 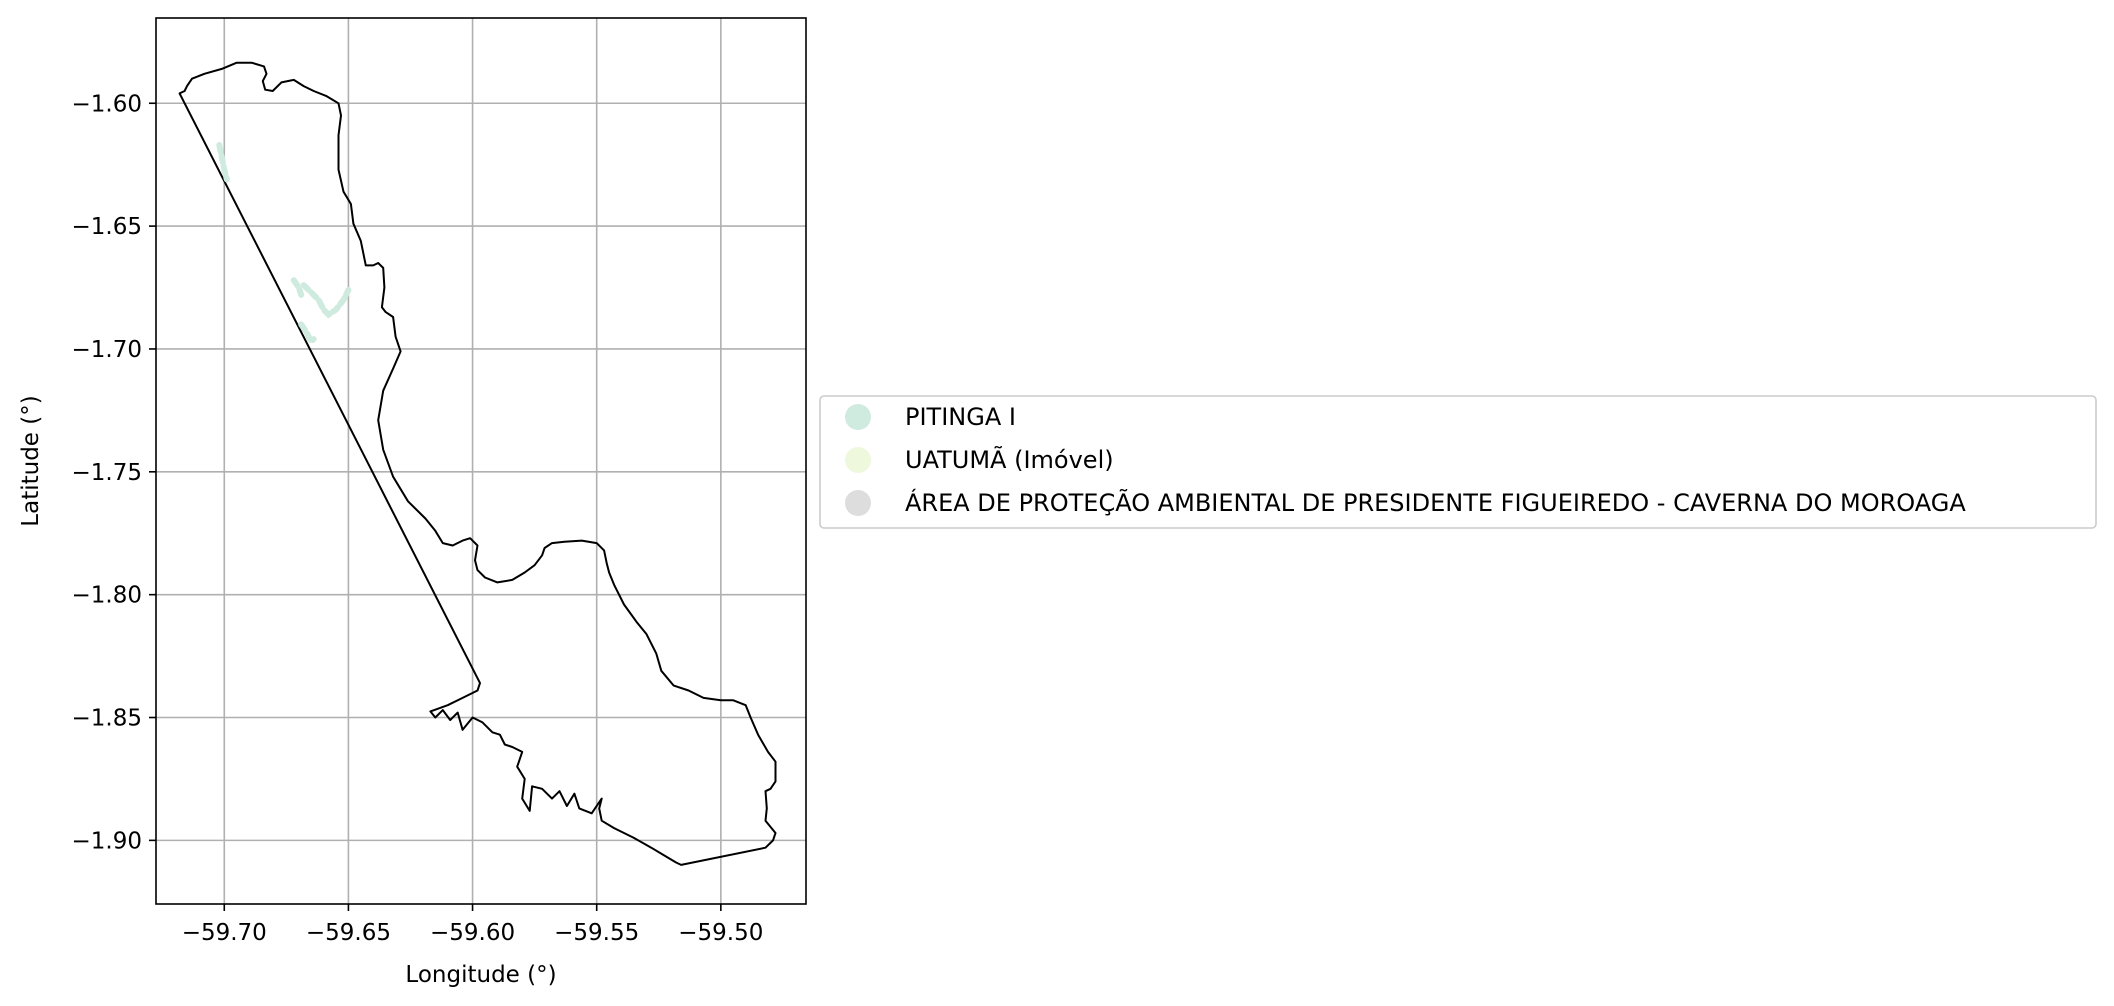 I want to click on x-tick-label: −59.55, so click(x=596, y=933).